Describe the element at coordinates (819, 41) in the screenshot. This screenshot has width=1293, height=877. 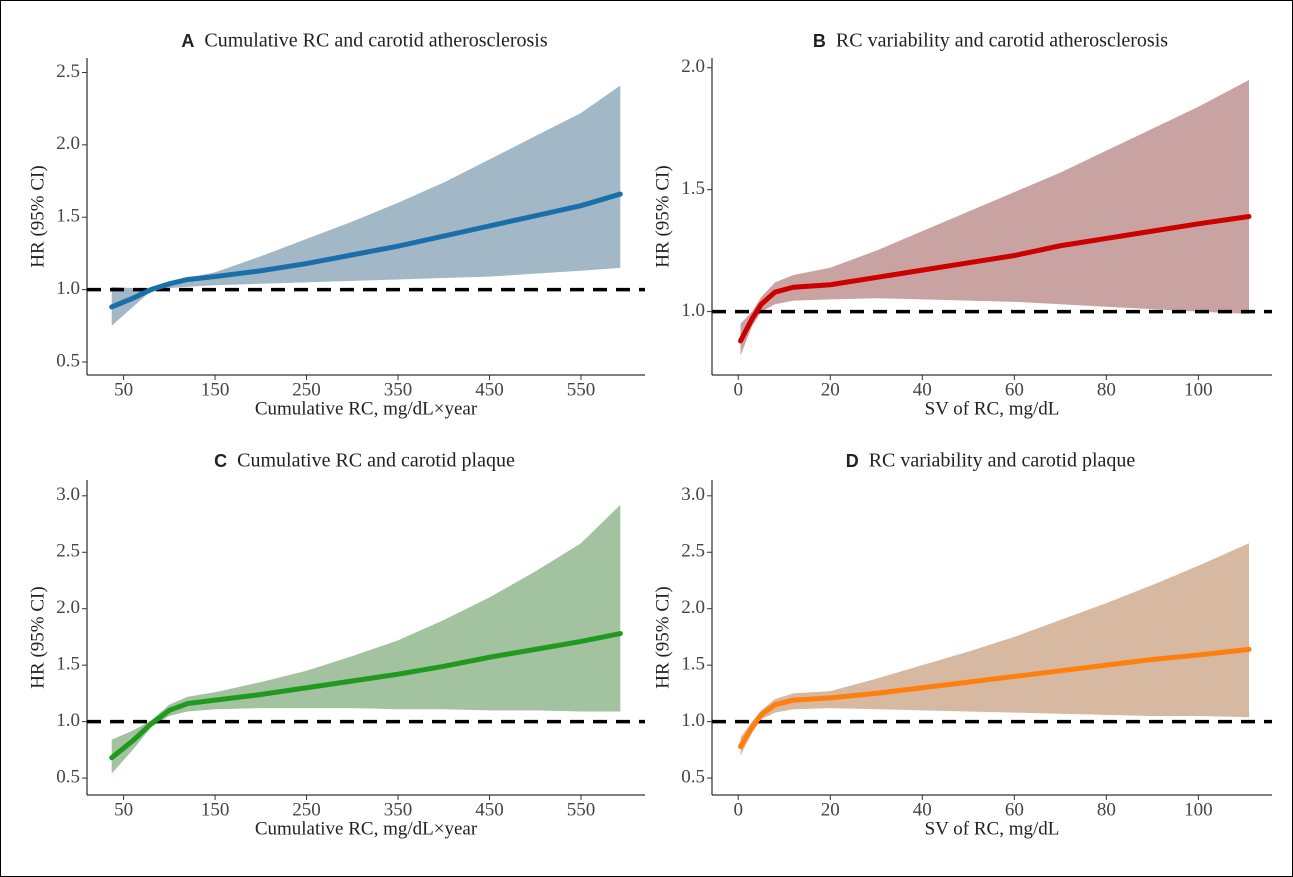
I see `panel-letter: B` at that location.